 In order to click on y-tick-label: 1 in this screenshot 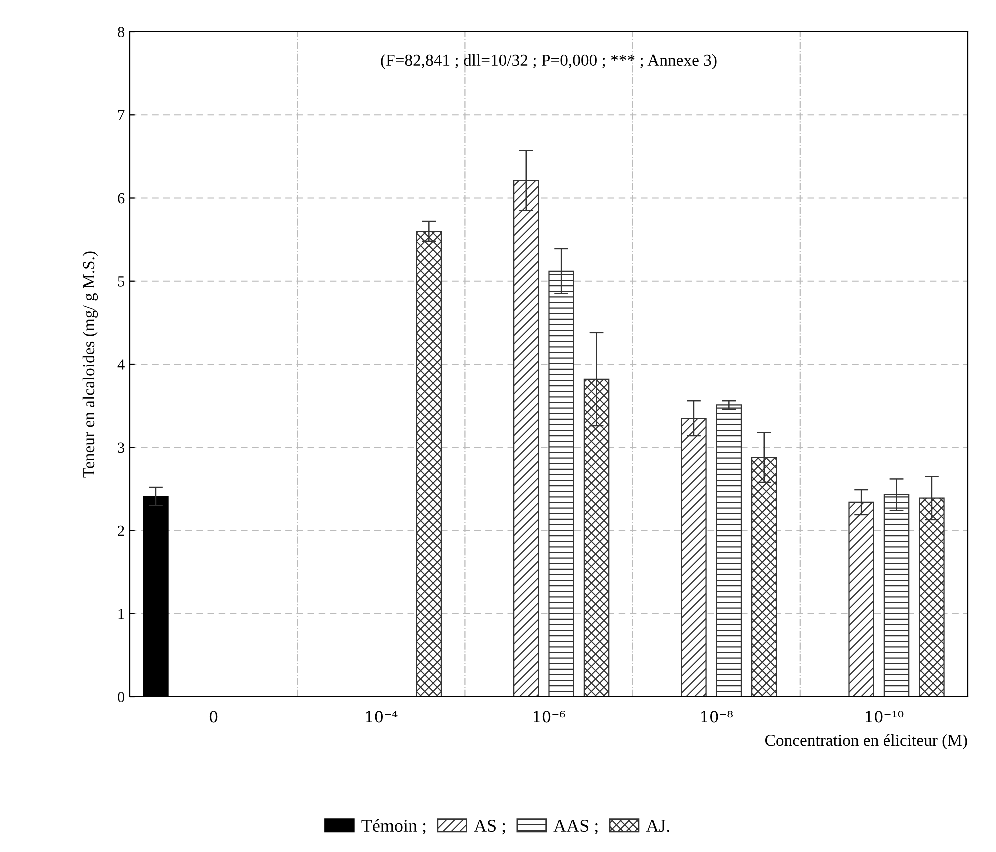, I will do `click(121, 614)`.